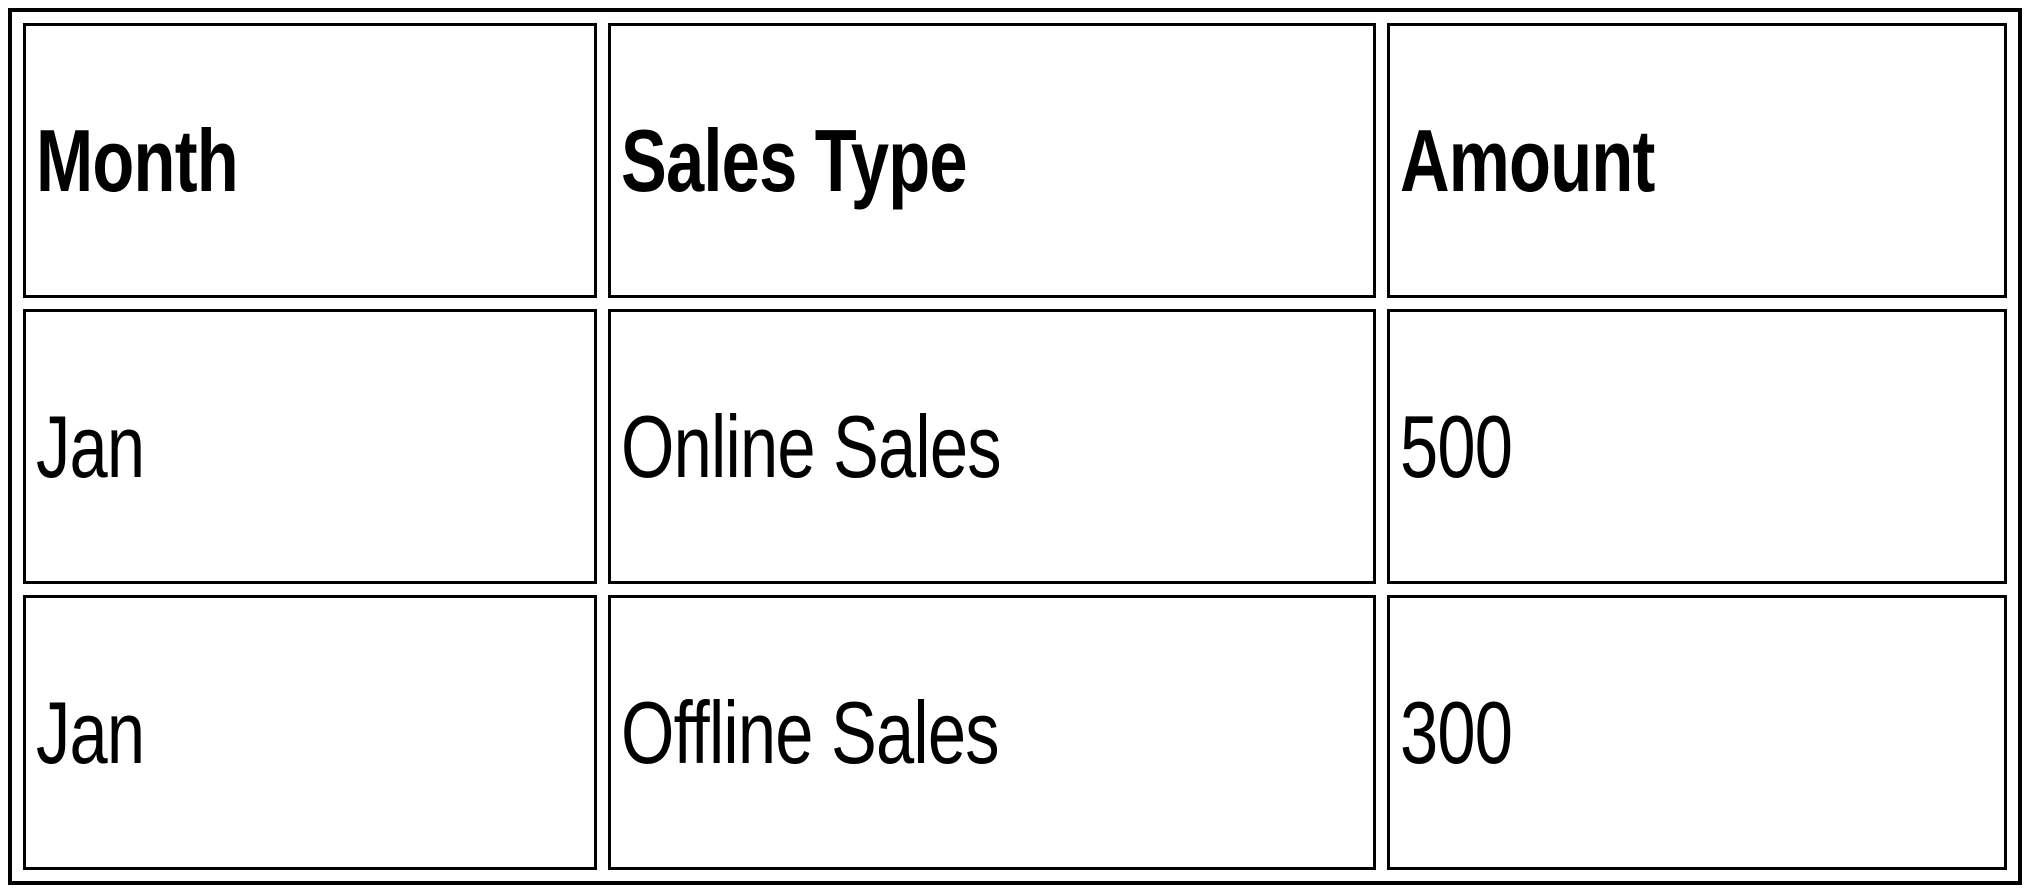 This screenshot has width=2030, height=892. Describe the element at coordinates (1696, 446) in the screenshot. I see `cell-amount-row1: 500` at that location.